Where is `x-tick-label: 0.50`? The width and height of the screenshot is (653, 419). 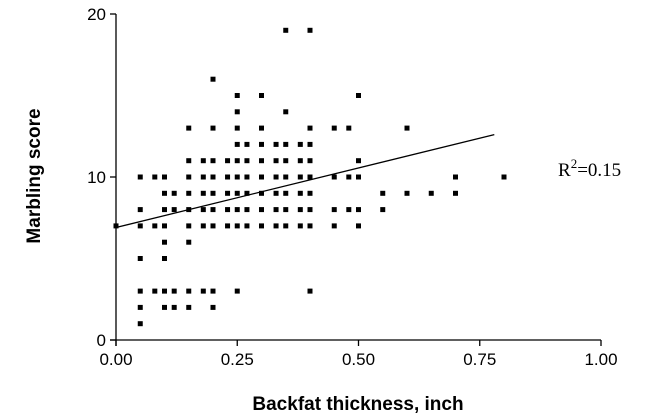 x-tick-label: 0.50 is located at coordinates (358, 359).